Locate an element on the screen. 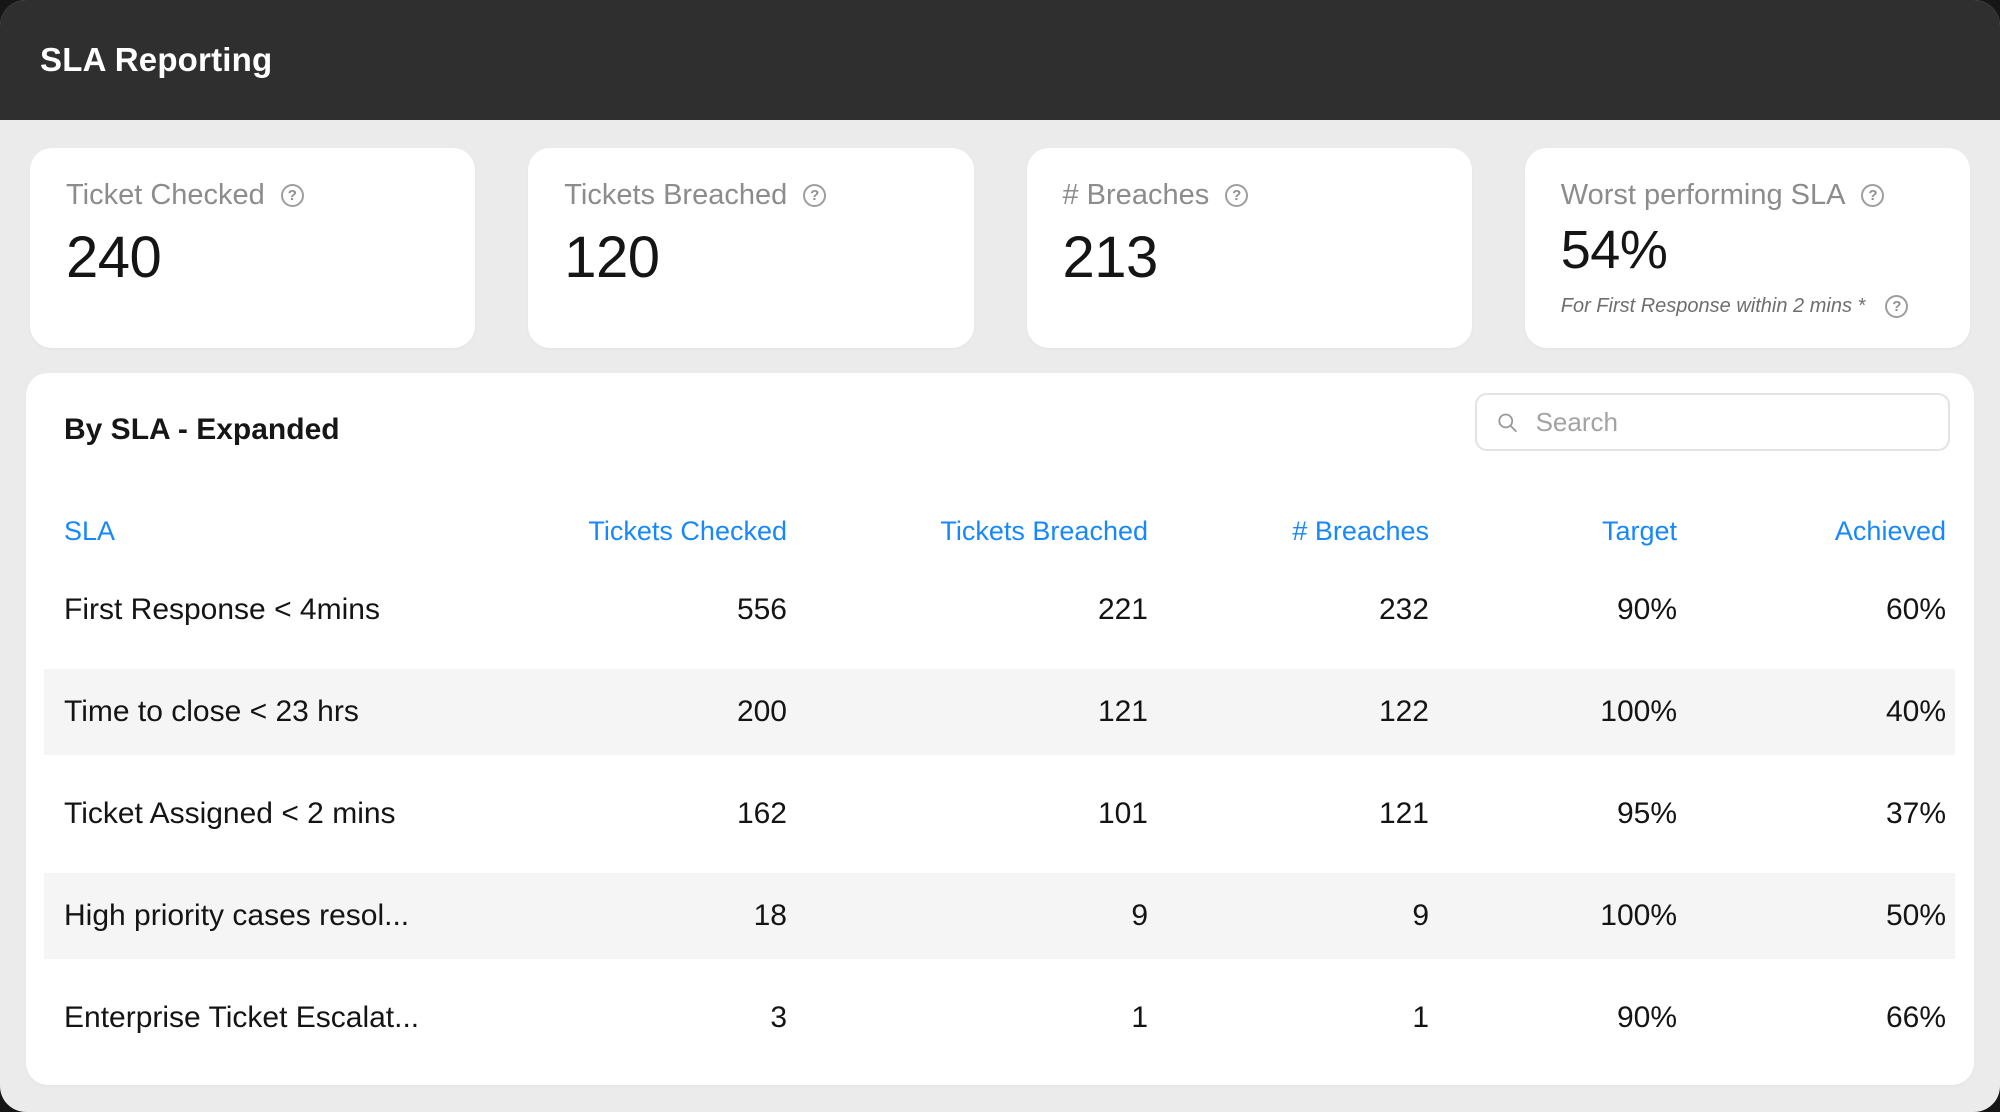 The image size is (2000, 1112). tickets-breached-cell: 221 is located at coordinates (1122, 609).